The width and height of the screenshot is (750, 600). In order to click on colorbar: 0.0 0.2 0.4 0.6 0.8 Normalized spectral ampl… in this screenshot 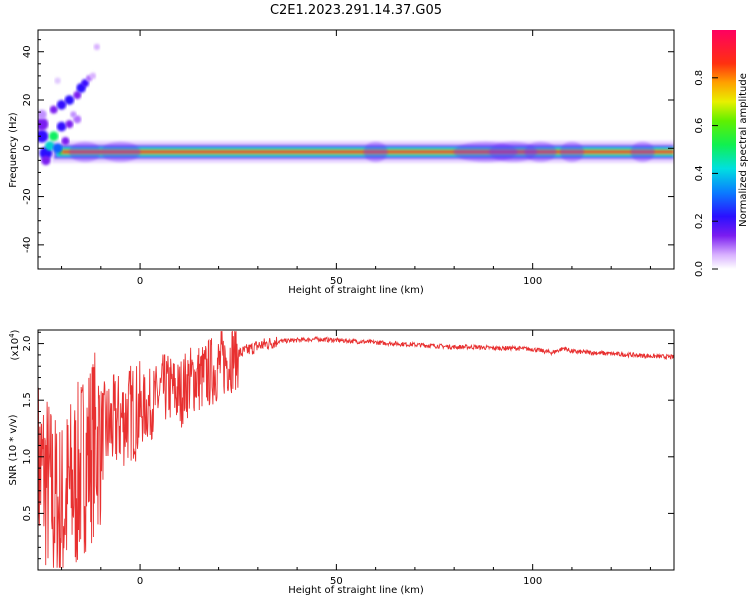, I will do `click(721, 153)`.